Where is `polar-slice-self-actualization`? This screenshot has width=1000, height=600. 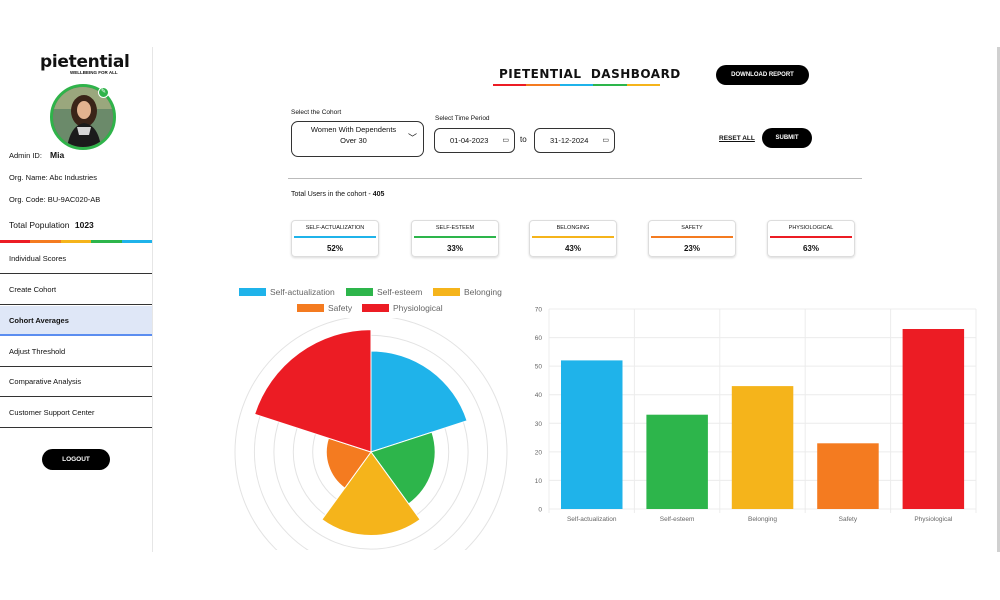
polar-slice-self-actualization is located at coordinates (419, 401).